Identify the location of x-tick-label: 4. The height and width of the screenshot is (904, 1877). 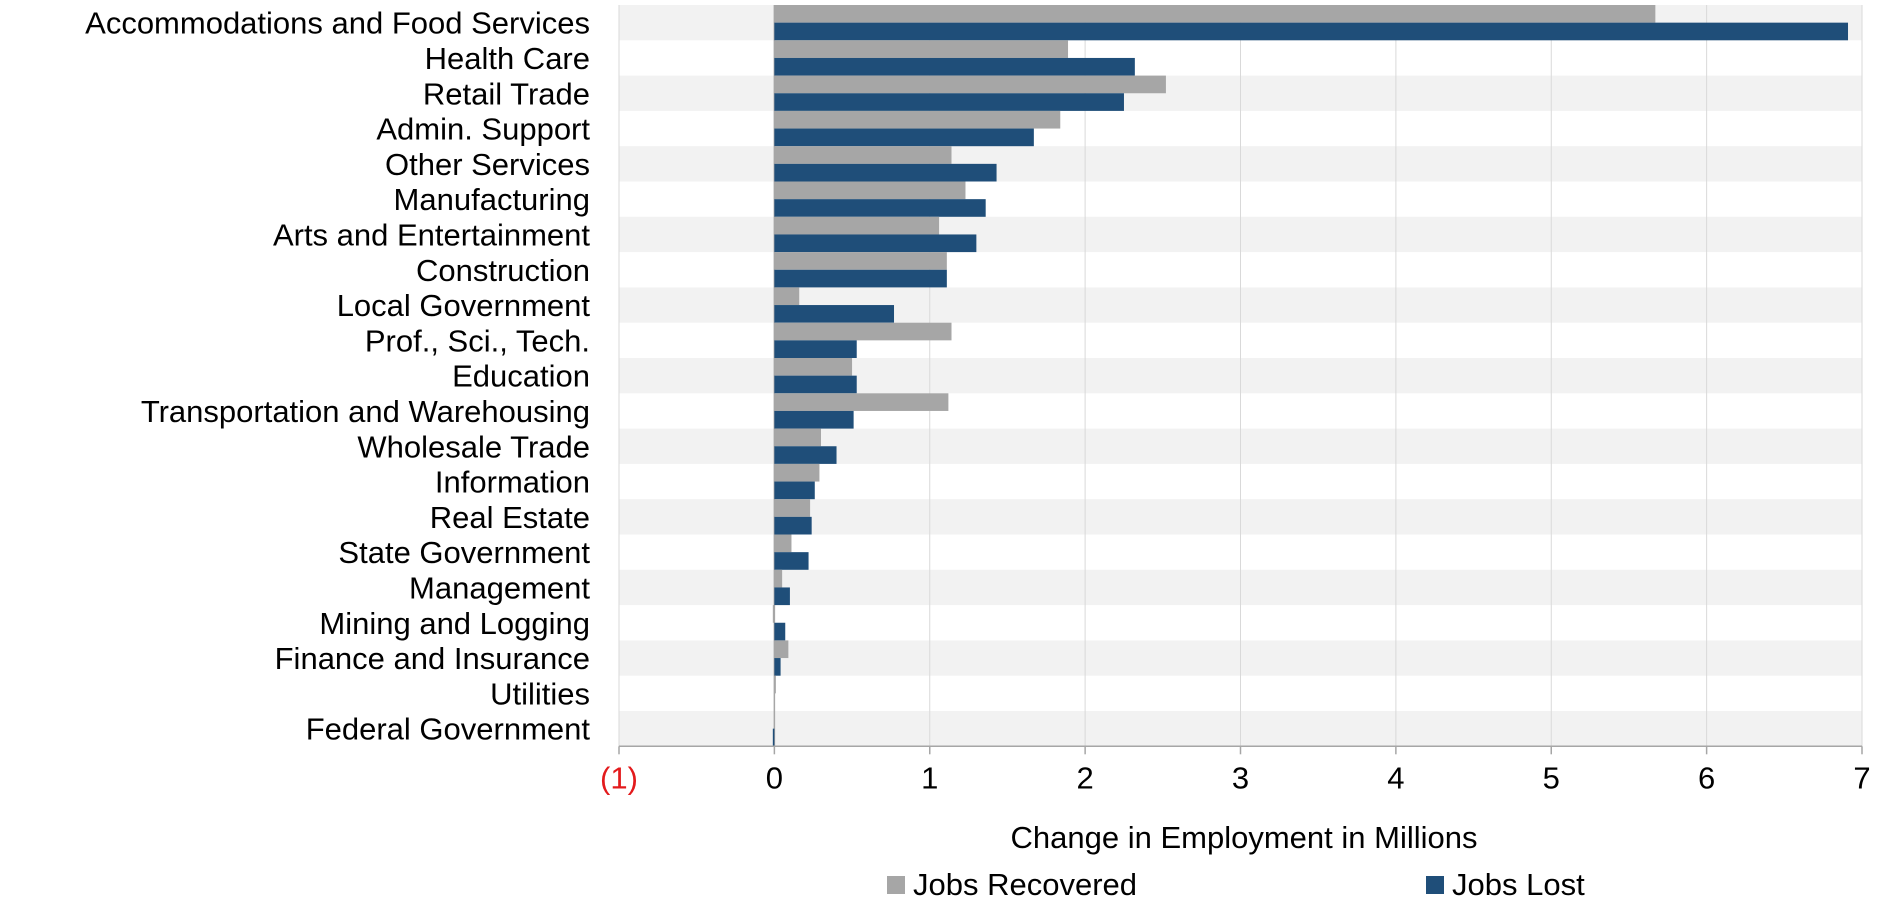
(1395, 777).